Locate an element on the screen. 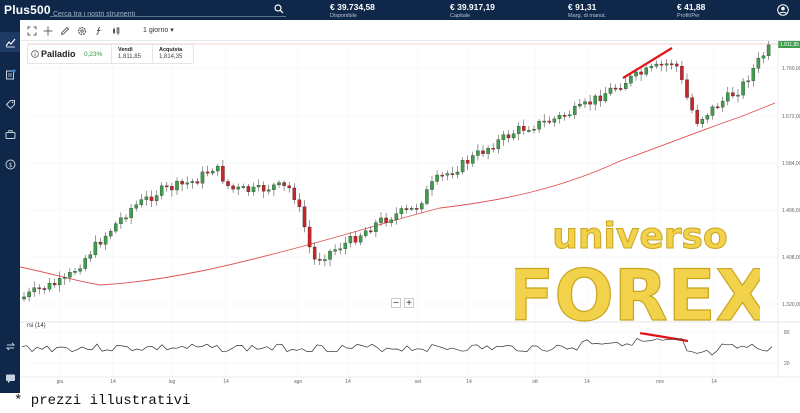 The image size is (800, 413). settings-icon is located at coordinates (81, 30).